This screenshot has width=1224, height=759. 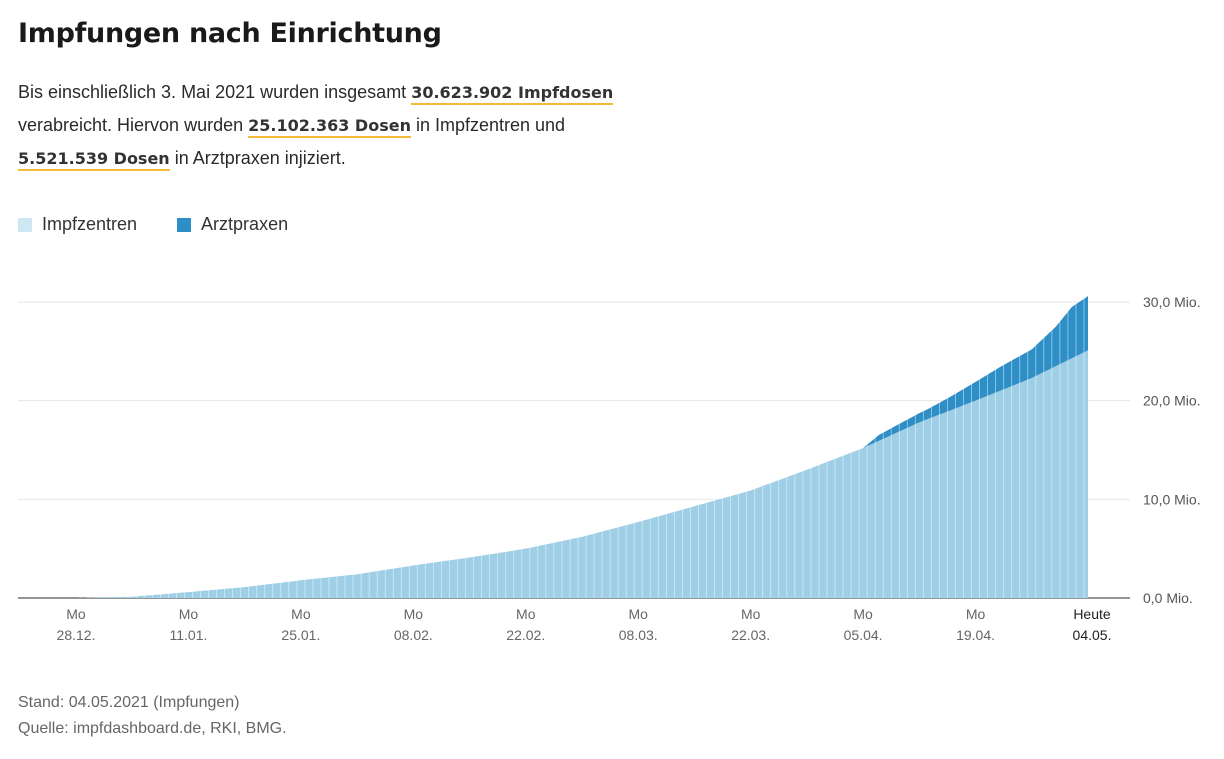 I want to click on legend-item-impfzentren: Impfzentren, so click(x=77, y=224).